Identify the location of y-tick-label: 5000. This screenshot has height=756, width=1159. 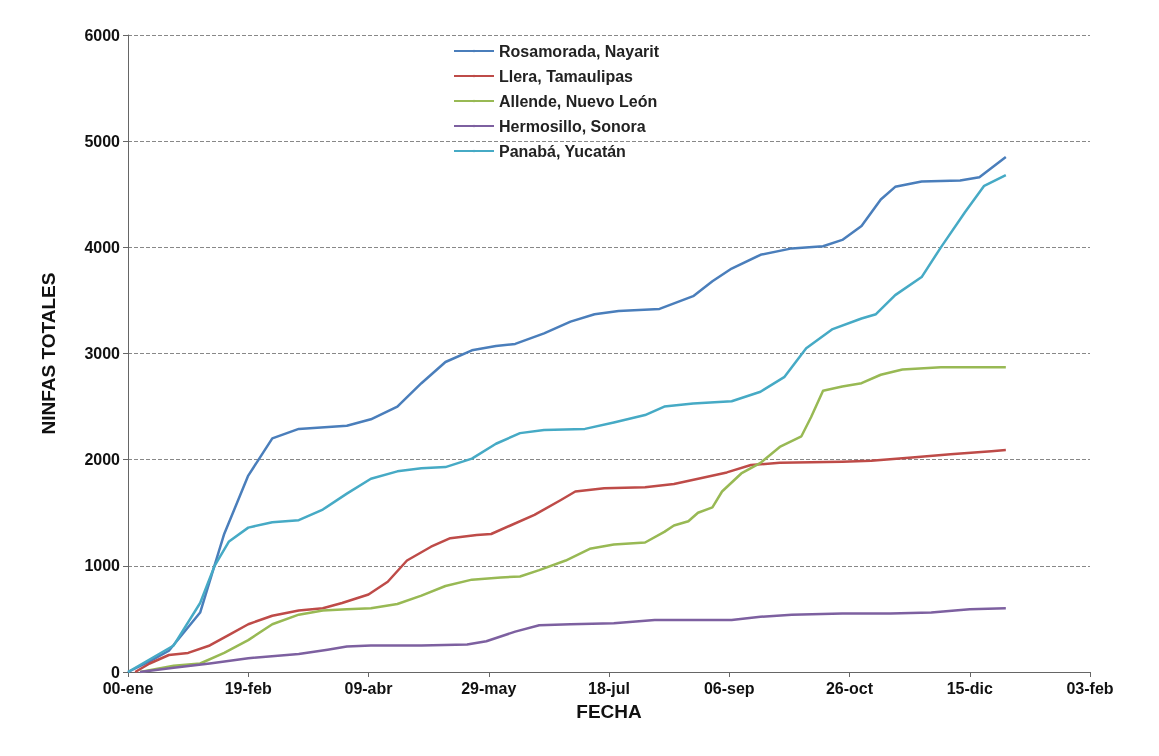
(102, 141).